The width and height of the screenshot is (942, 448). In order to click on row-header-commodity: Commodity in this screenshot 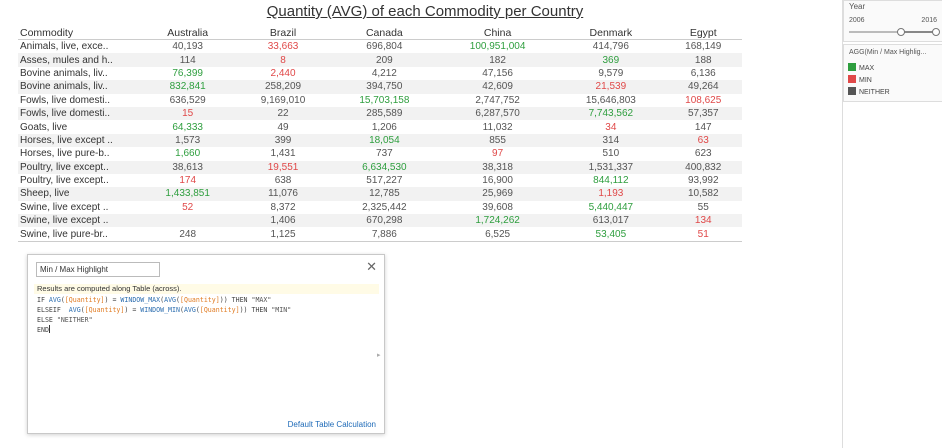, I will do `click(47, 33)`.